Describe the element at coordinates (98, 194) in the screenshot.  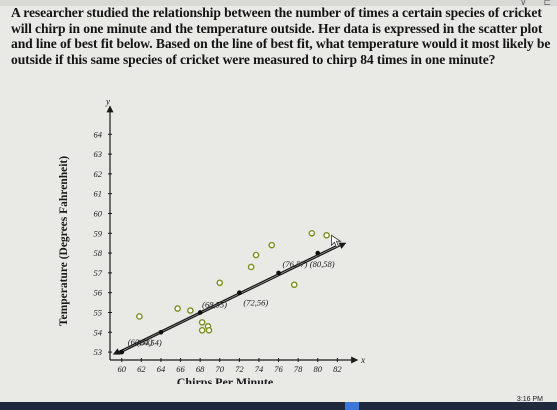
I see `y-tick-label: 61` at that location.